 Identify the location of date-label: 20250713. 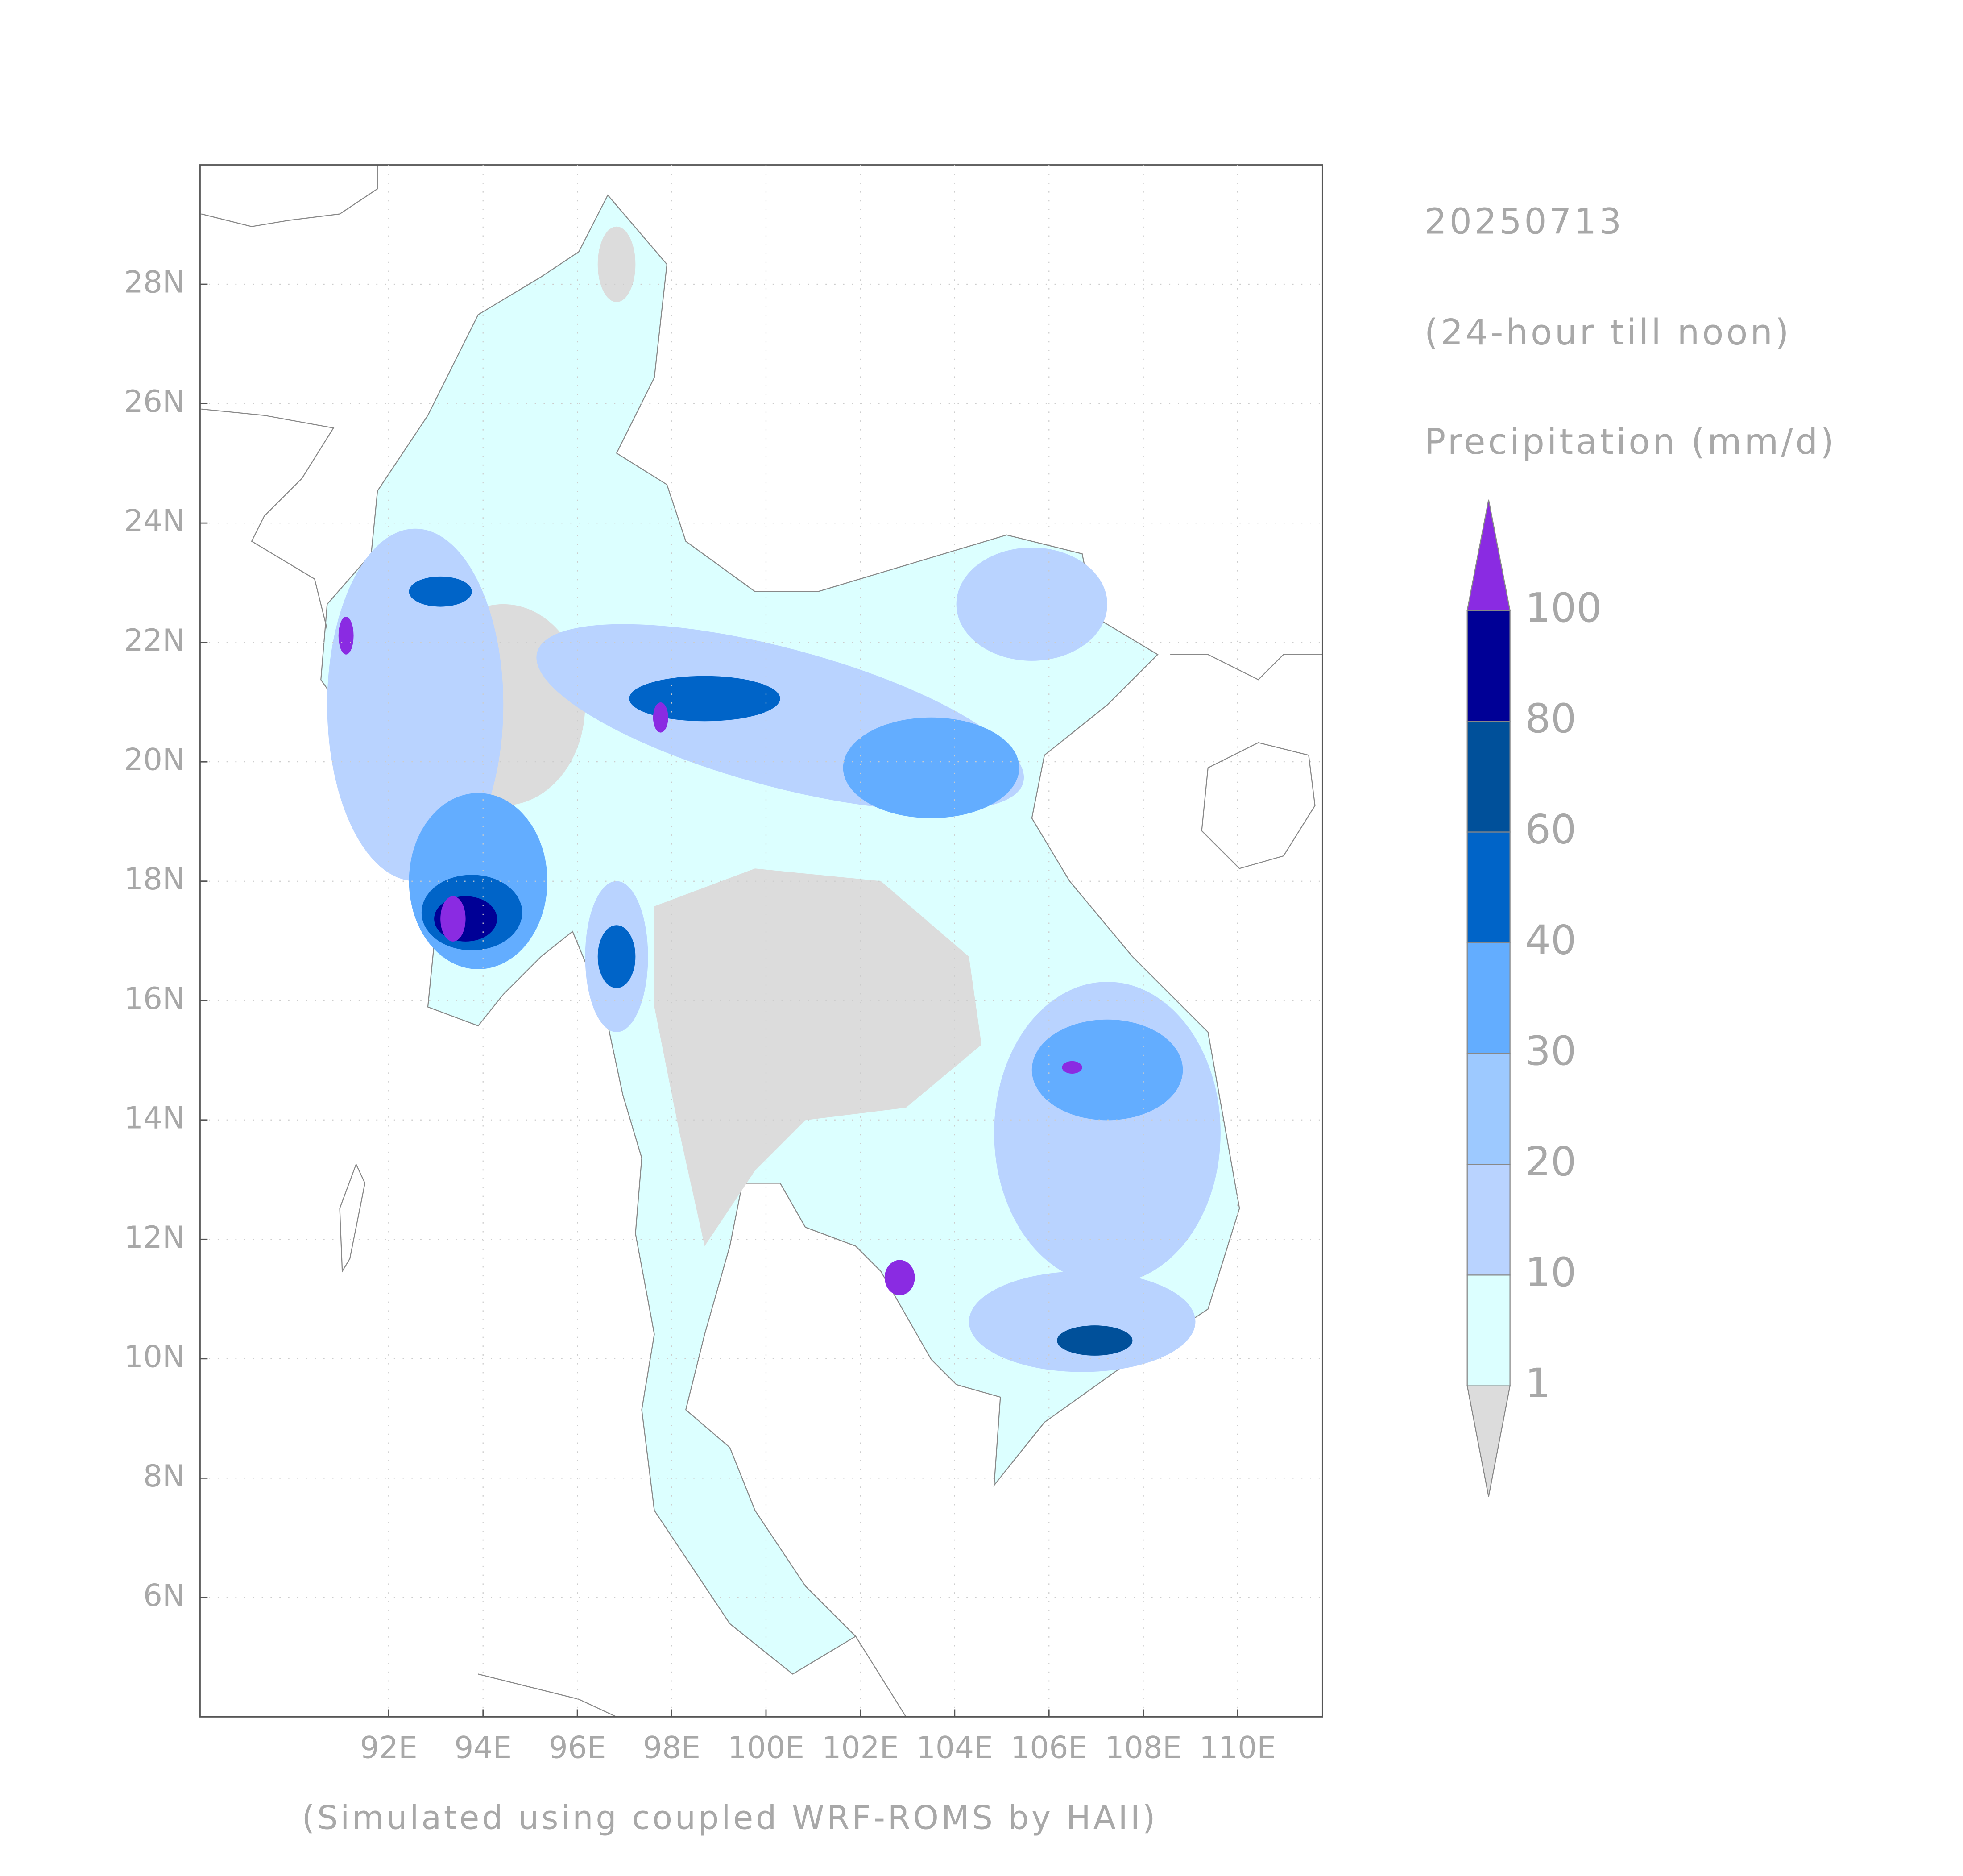
(1524, 221).